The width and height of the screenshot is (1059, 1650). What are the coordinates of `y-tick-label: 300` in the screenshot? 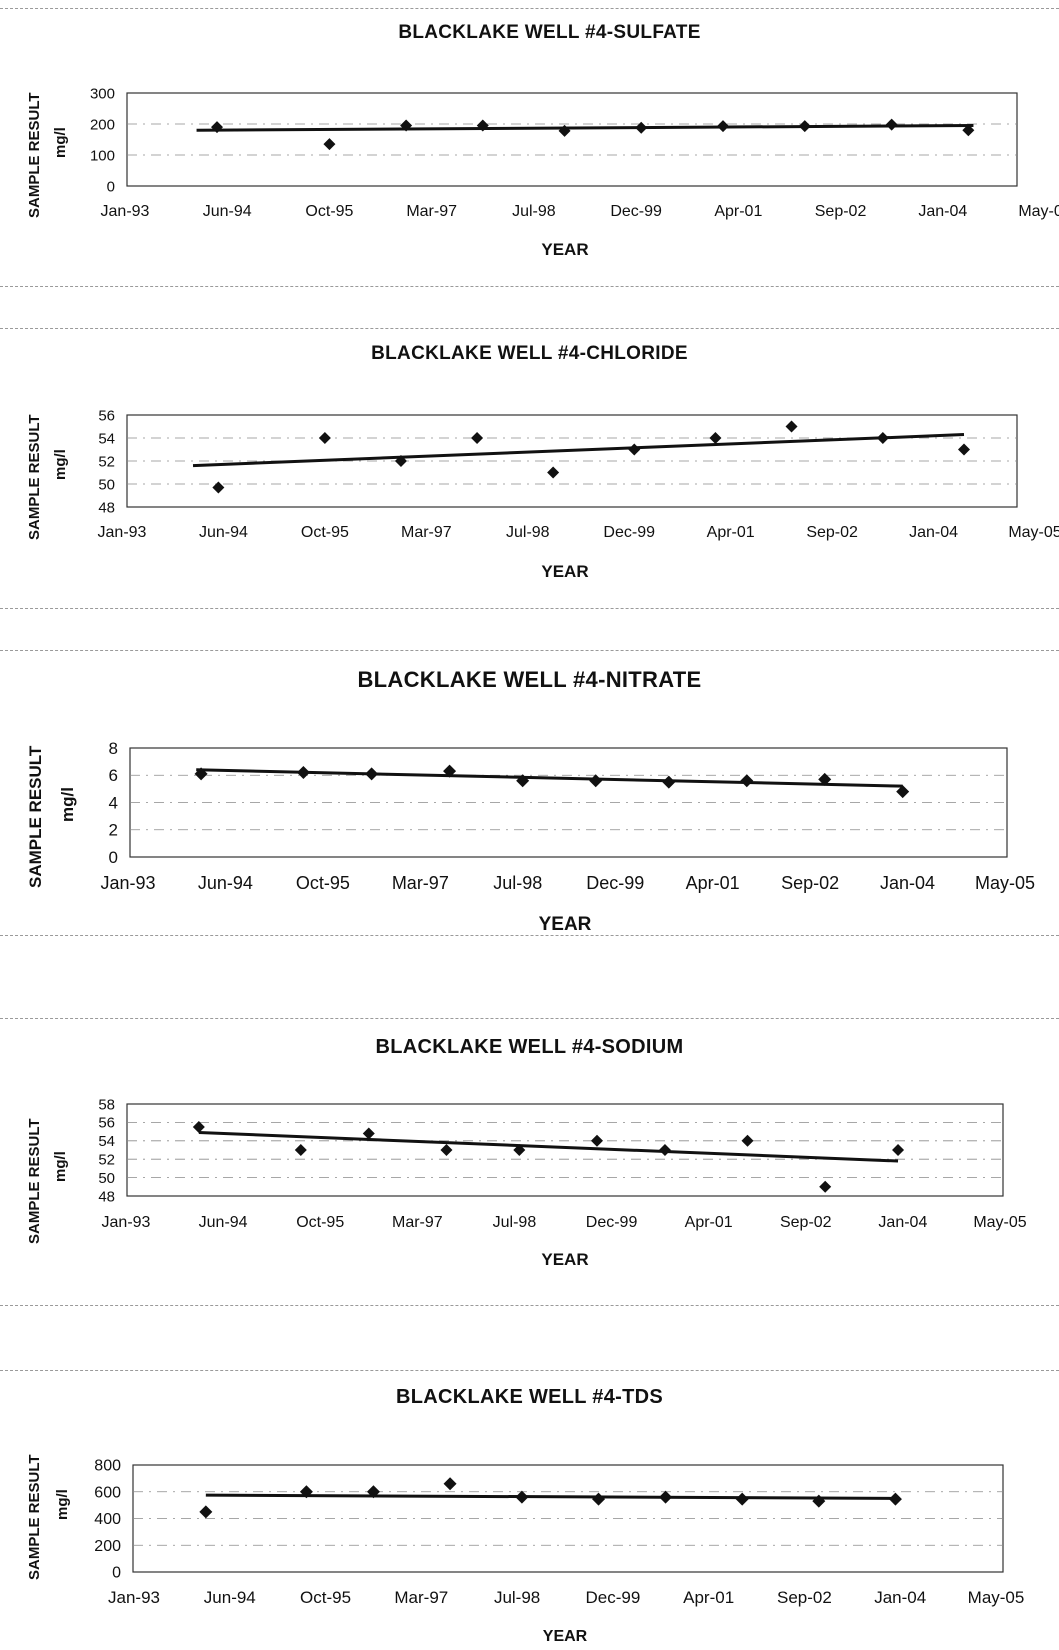 It's located at (102, 93).